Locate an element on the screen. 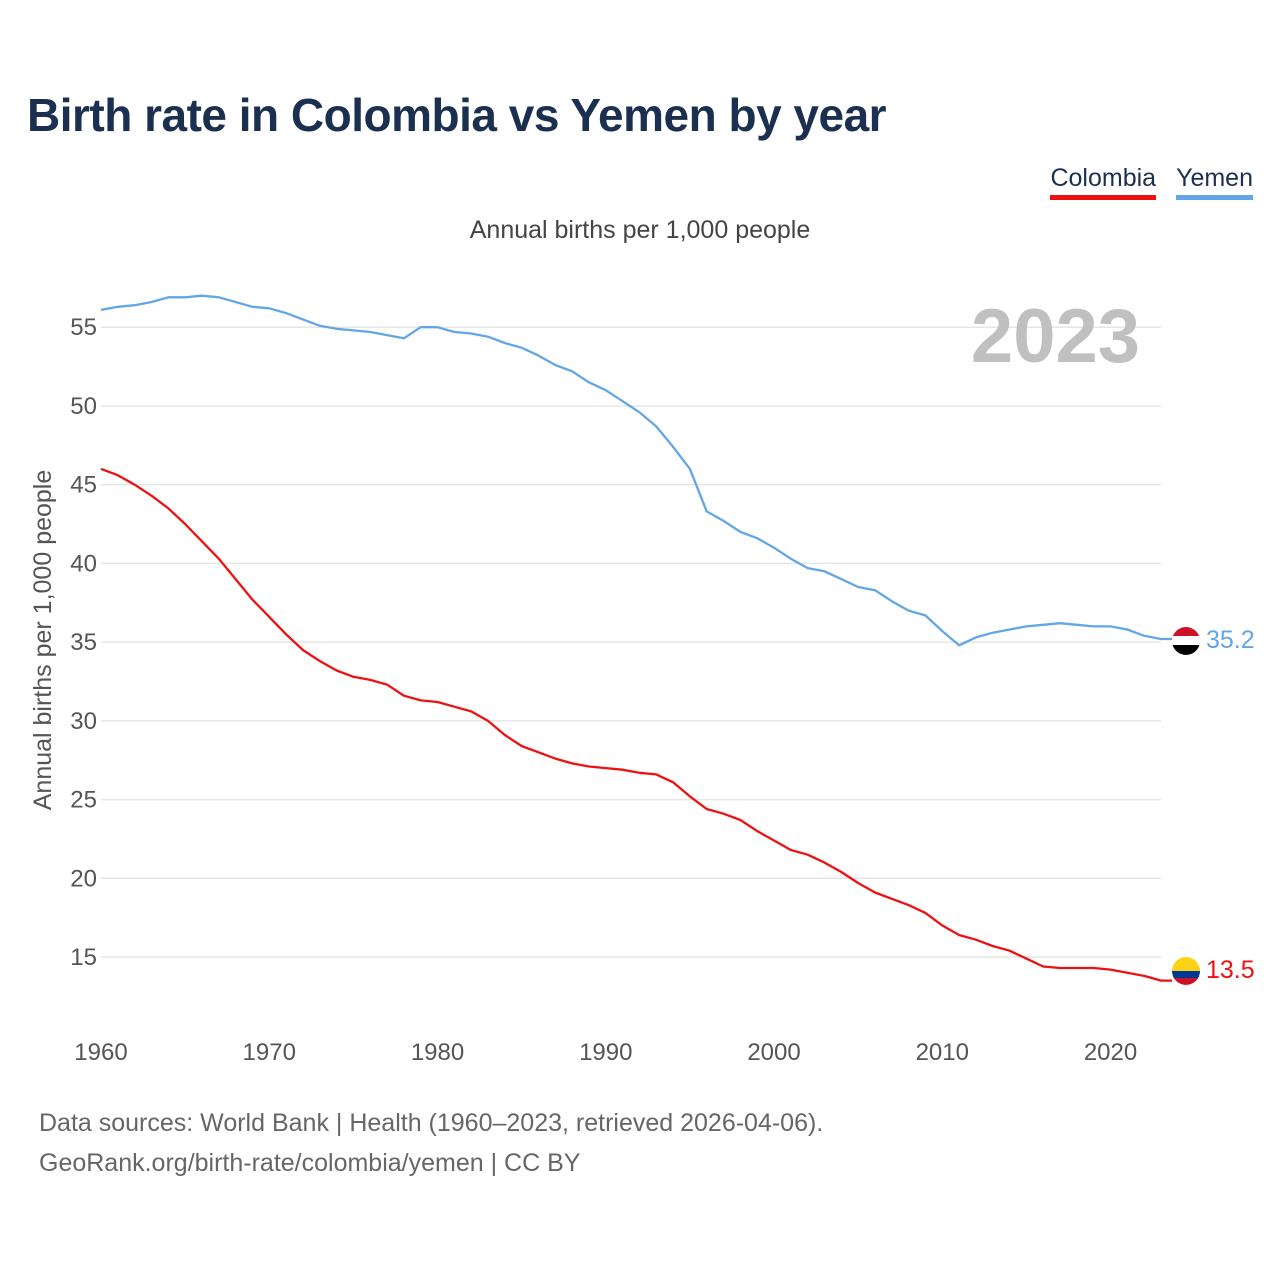  y-tick-label: 35 is located at coordinates (83, 642).